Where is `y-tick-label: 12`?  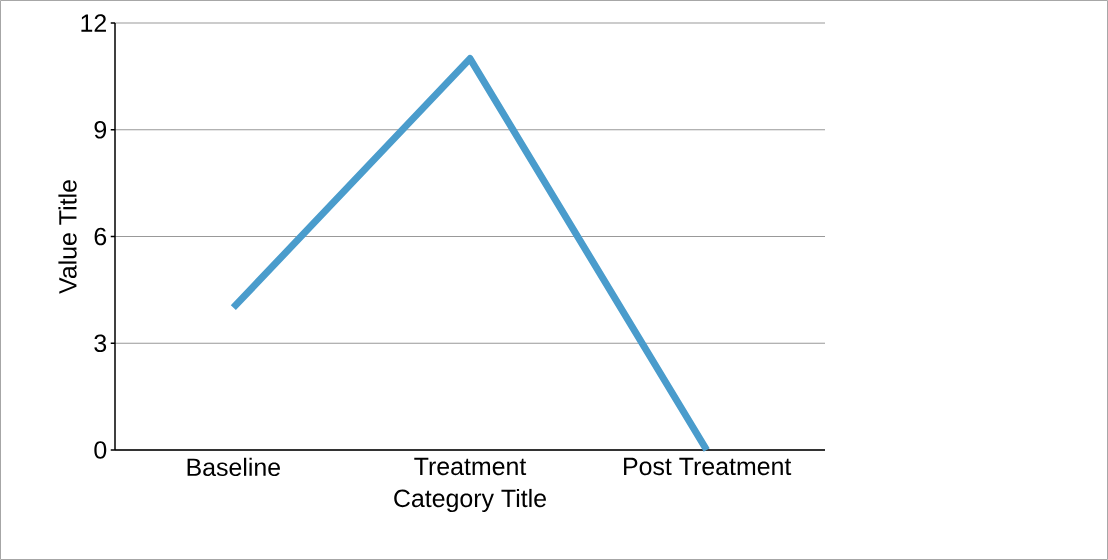 y-tick-label: 12 is located at coordinates (93, 23).